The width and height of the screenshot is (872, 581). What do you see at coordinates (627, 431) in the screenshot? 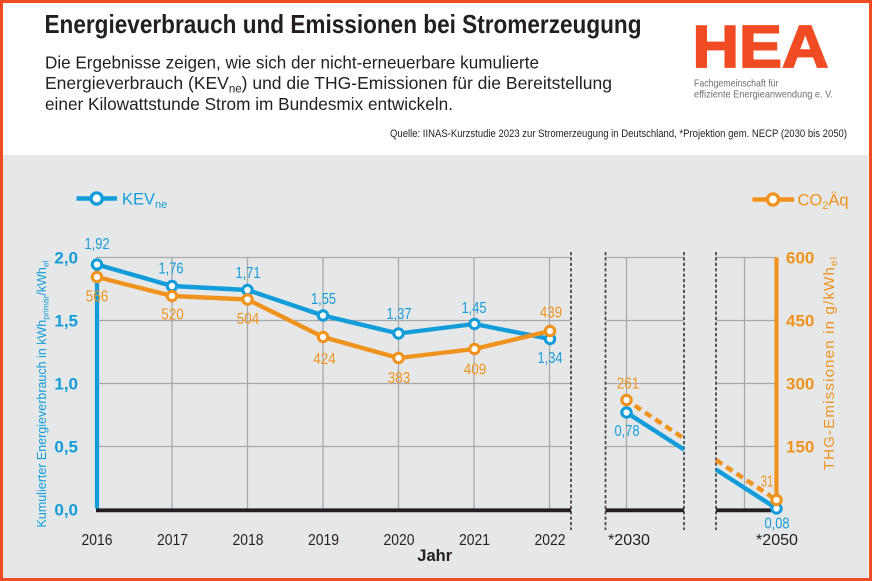
I see `svg-text: 0,78` at bounding box center [627, 431].